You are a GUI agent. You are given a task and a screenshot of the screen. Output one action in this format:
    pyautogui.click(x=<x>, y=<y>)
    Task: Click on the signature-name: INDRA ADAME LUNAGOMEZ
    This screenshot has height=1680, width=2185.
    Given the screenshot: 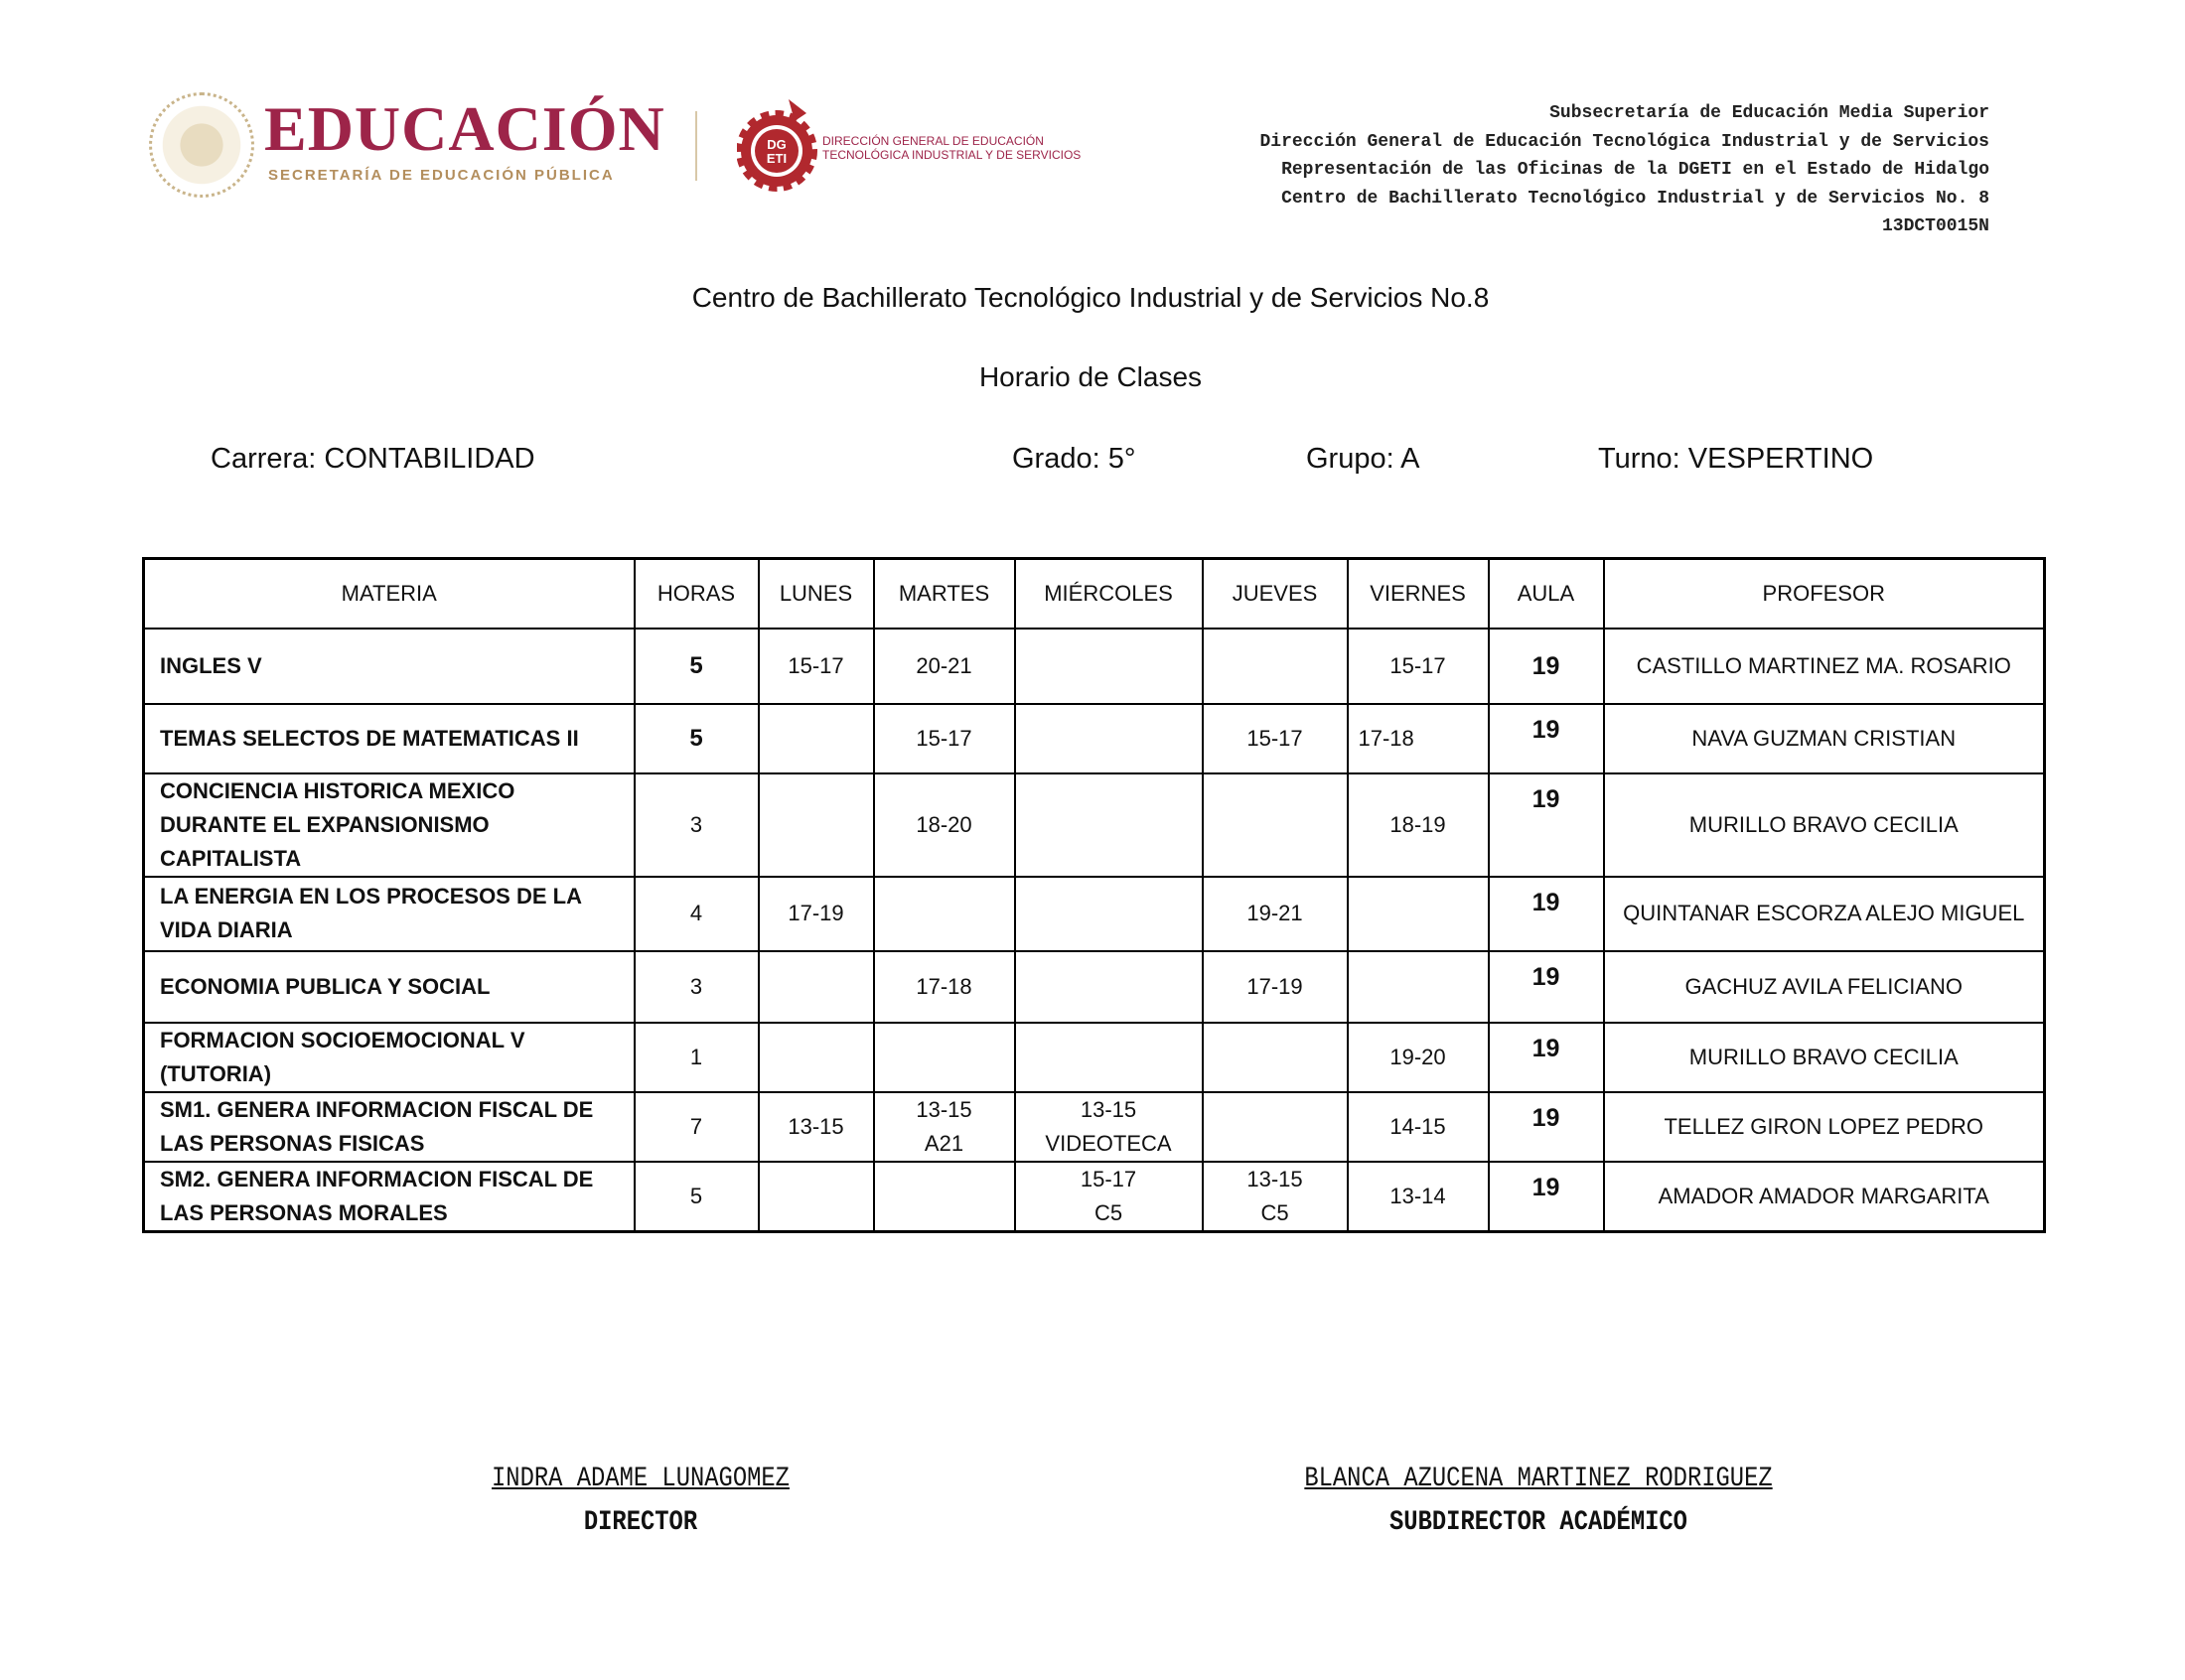 What is the action you would take?
    pyautogui.click(x=641, y=1479)
    